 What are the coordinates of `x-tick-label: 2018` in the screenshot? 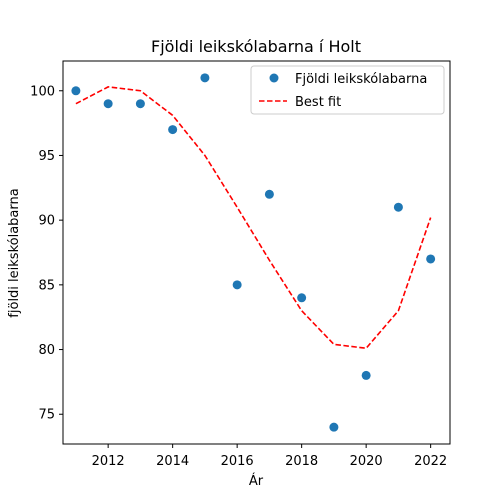 It's located at (301, 461).